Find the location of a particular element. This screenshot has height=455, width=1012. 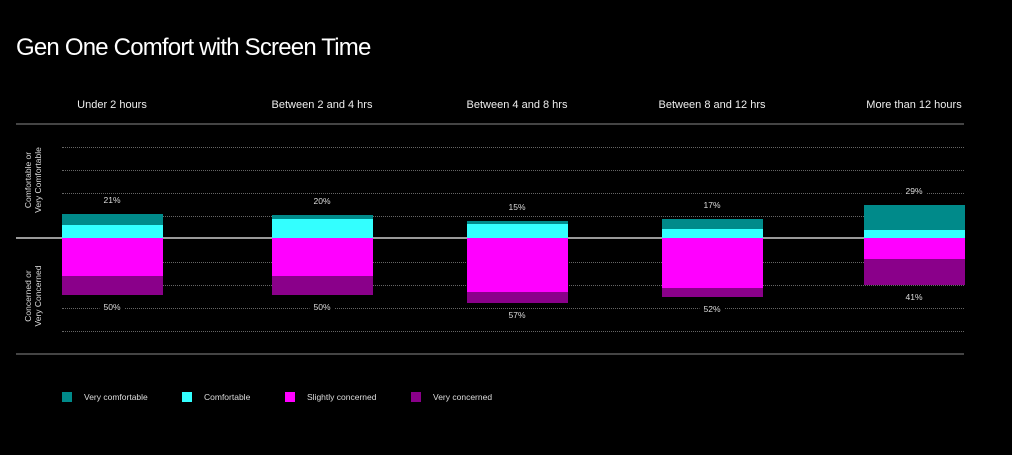

legend-item-slightly-concerned: Slightly concerned is located at coordinates (348, 397).